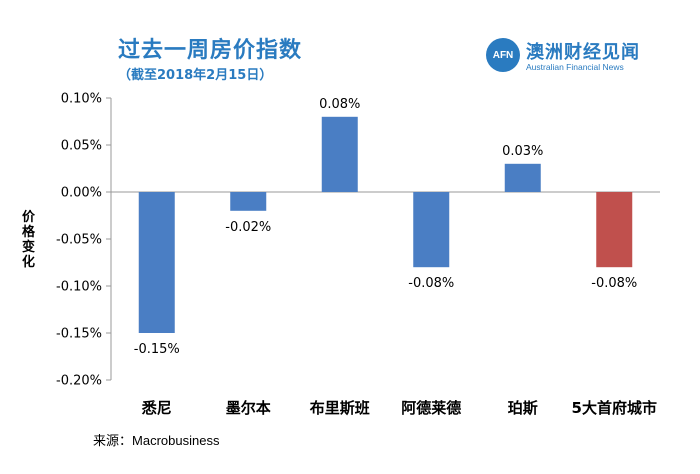 Image resolution: width=700 pixels, height=474 pixels. Describe the element at coordinates (195, 75) in the screenshot. I see `chart-subtitle: （截至2018年2月15日）` at that location.